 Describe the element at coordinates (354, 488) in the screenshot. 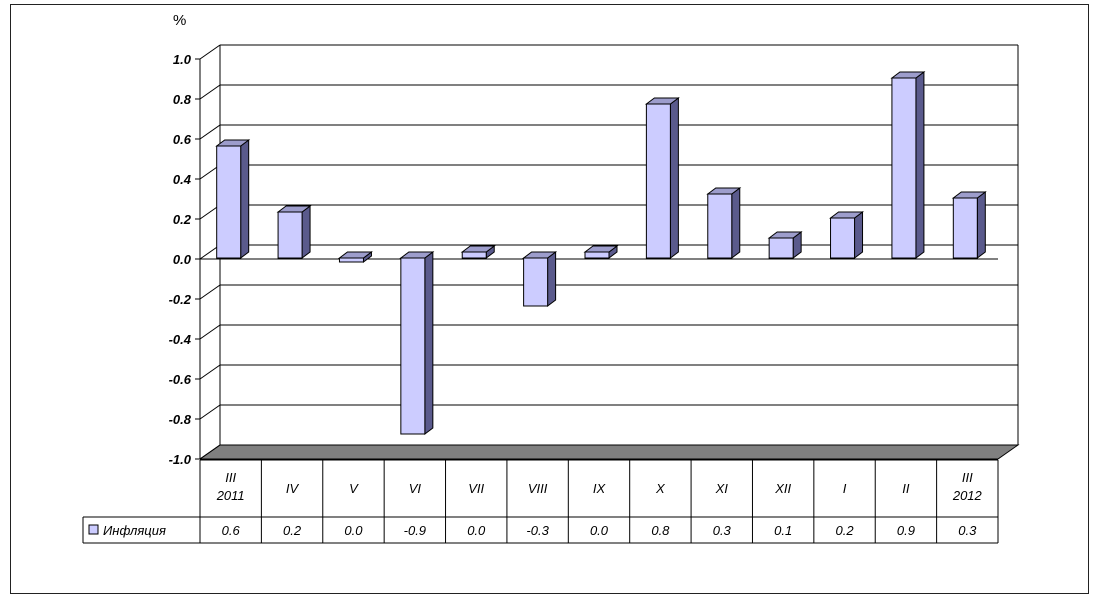

I see `category-label: V` at that location.